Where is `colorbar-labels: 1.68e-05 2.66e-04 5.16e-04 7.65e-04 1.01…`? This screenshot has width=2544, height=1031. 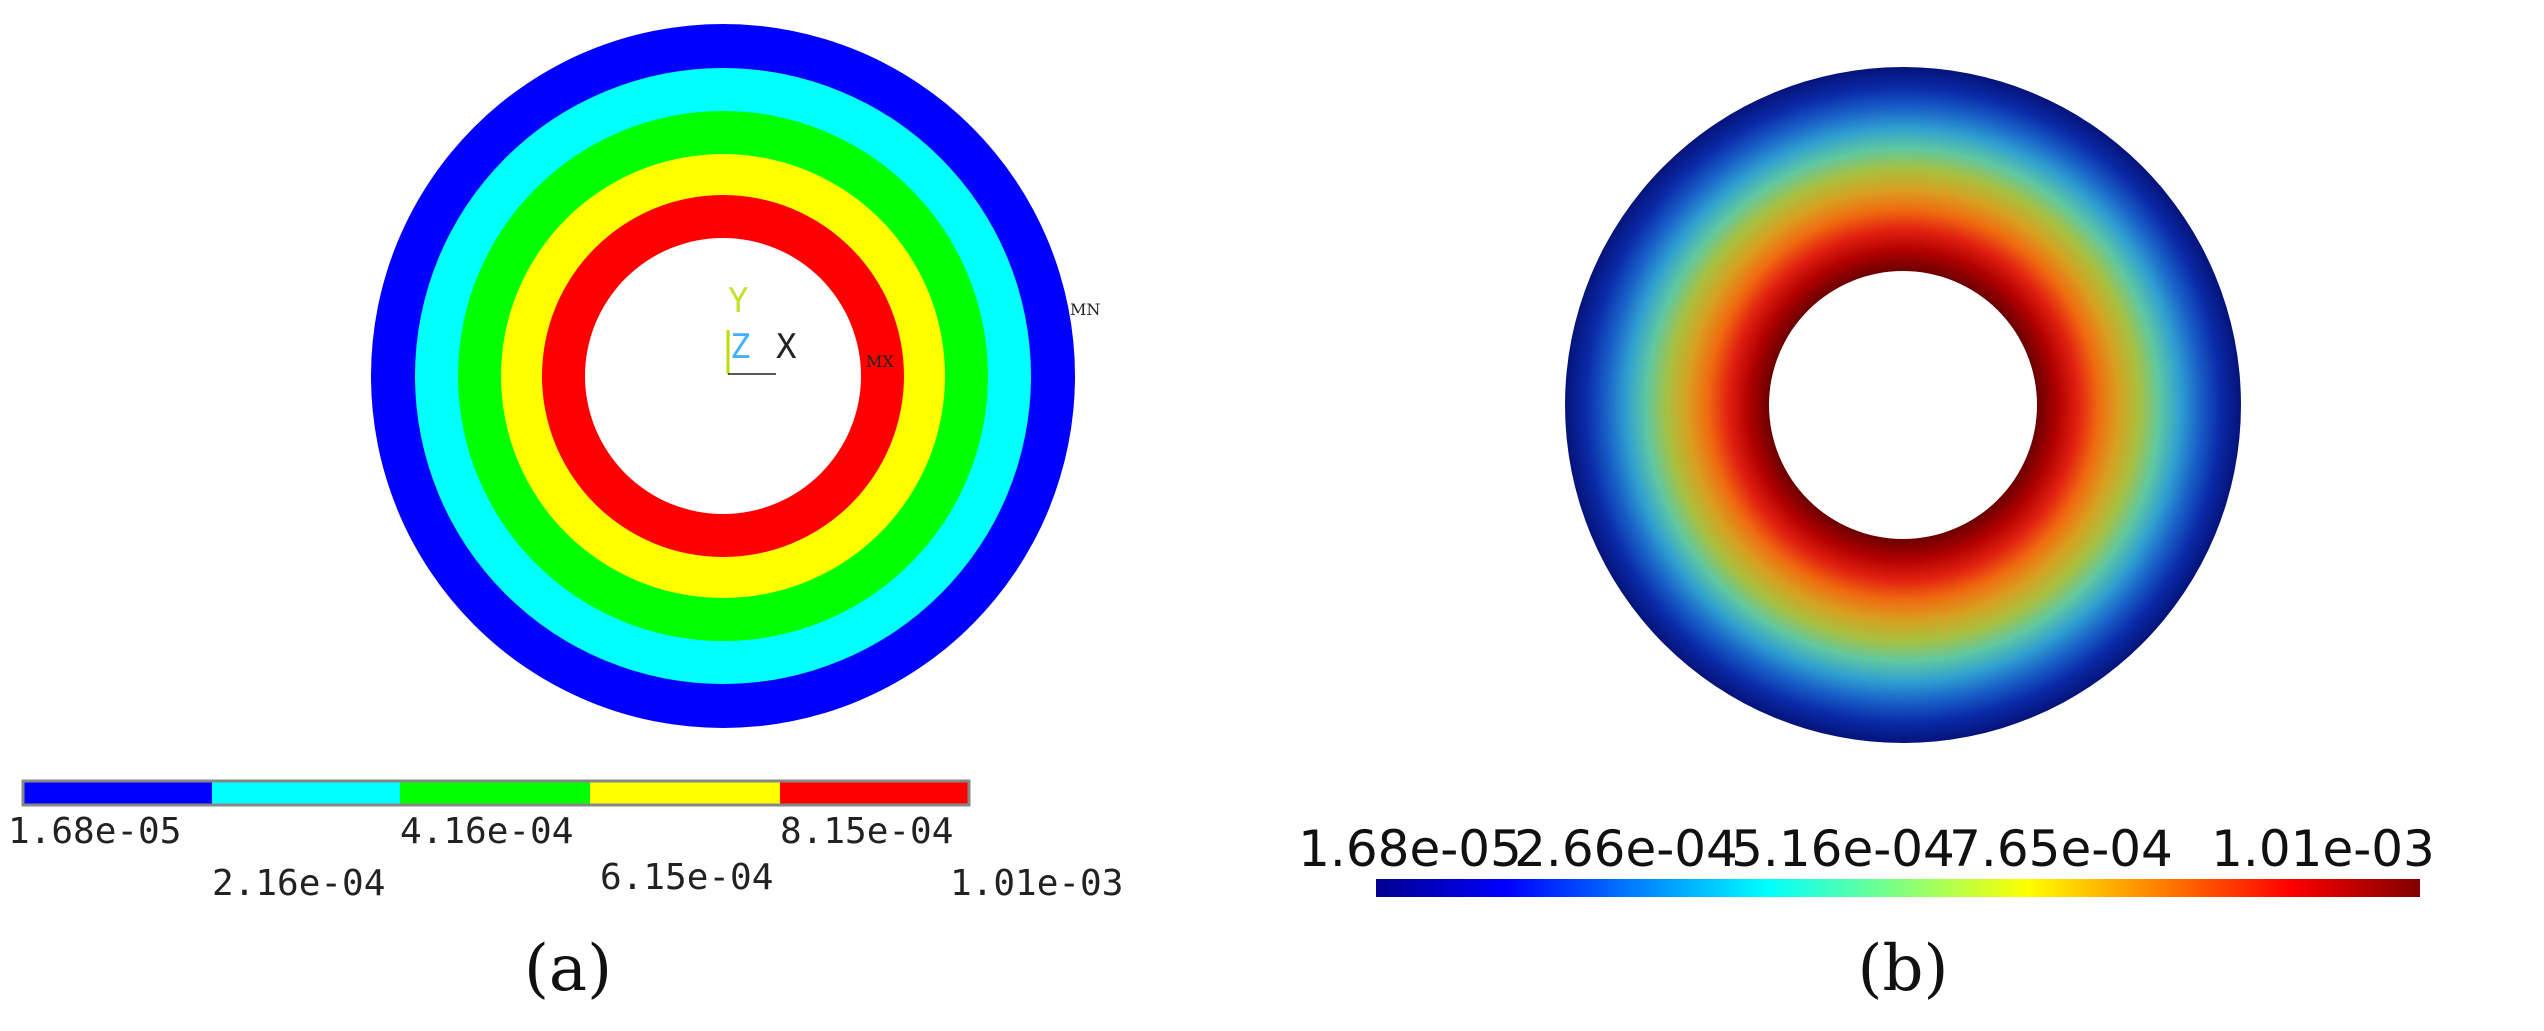 colorbar-labels: 1.68e-05 2.66e-04 5.16e-04 7.65e-04 1.01… is located at coordinates (1866, 849).